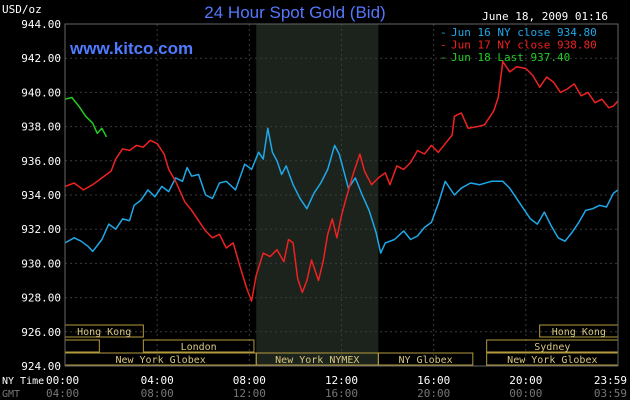  Describe the element at coordinates (525, 380) in the screenshot. I see `x-tick-label-ny: 20:00` at that location.